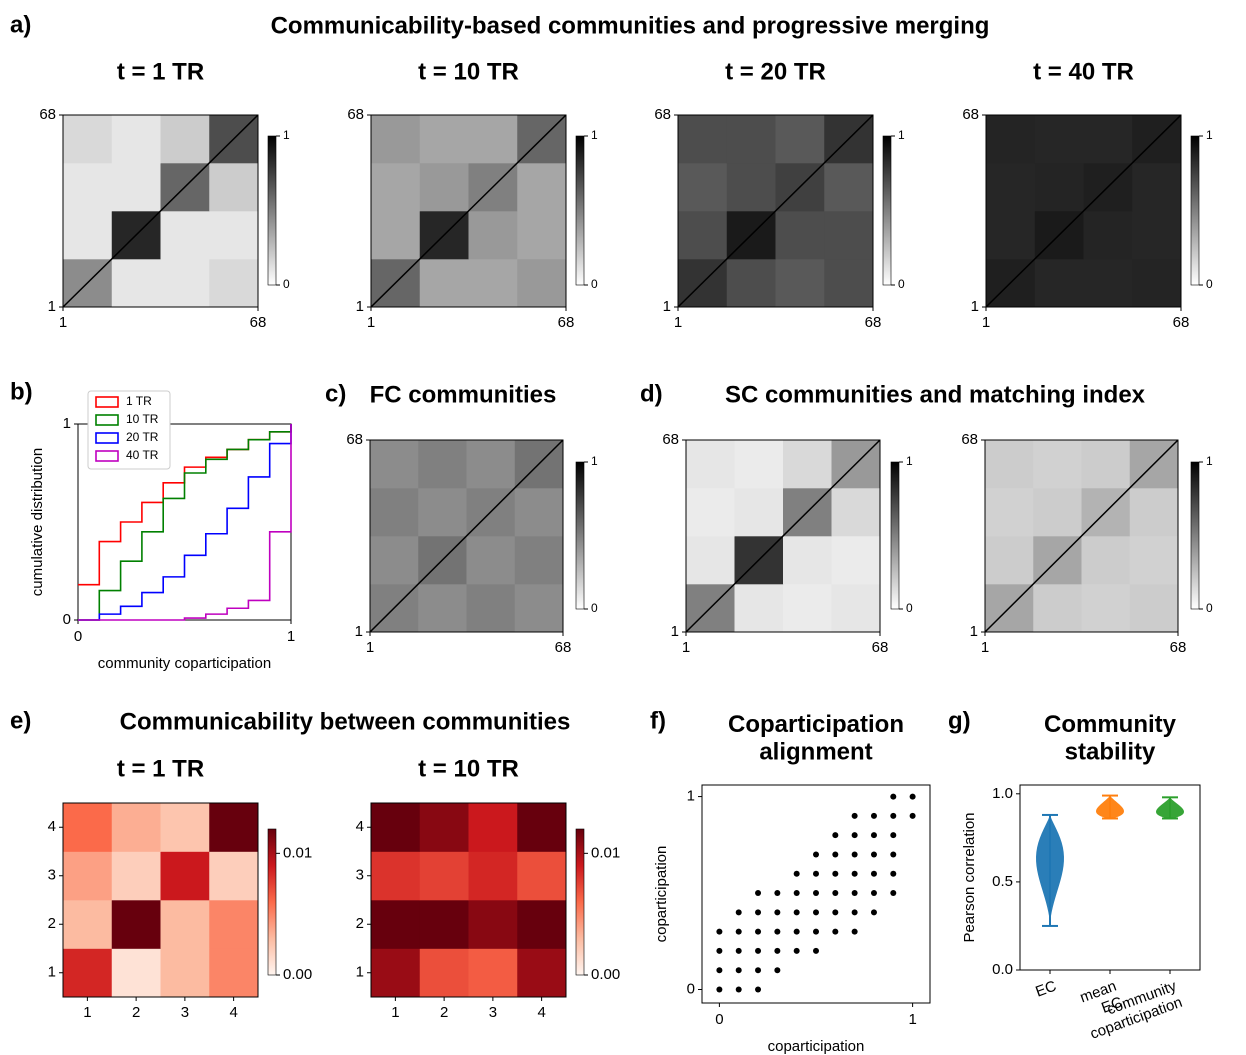  What do you see at coordinates (1083, 71) in the screenshot?
I see `chart-title: t = 40 TR` at bounding box center [1083, 71].